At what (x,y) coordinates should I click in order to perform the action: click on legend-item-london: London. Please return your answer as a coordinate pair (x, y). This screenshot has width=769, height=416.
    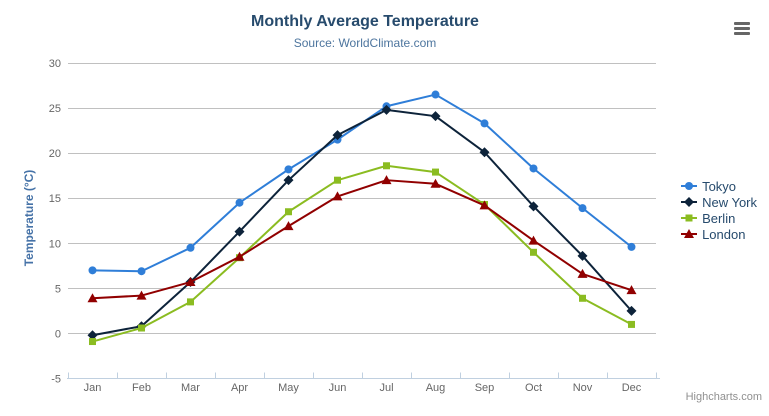
    Looking at the image, I should click on (719, 234).